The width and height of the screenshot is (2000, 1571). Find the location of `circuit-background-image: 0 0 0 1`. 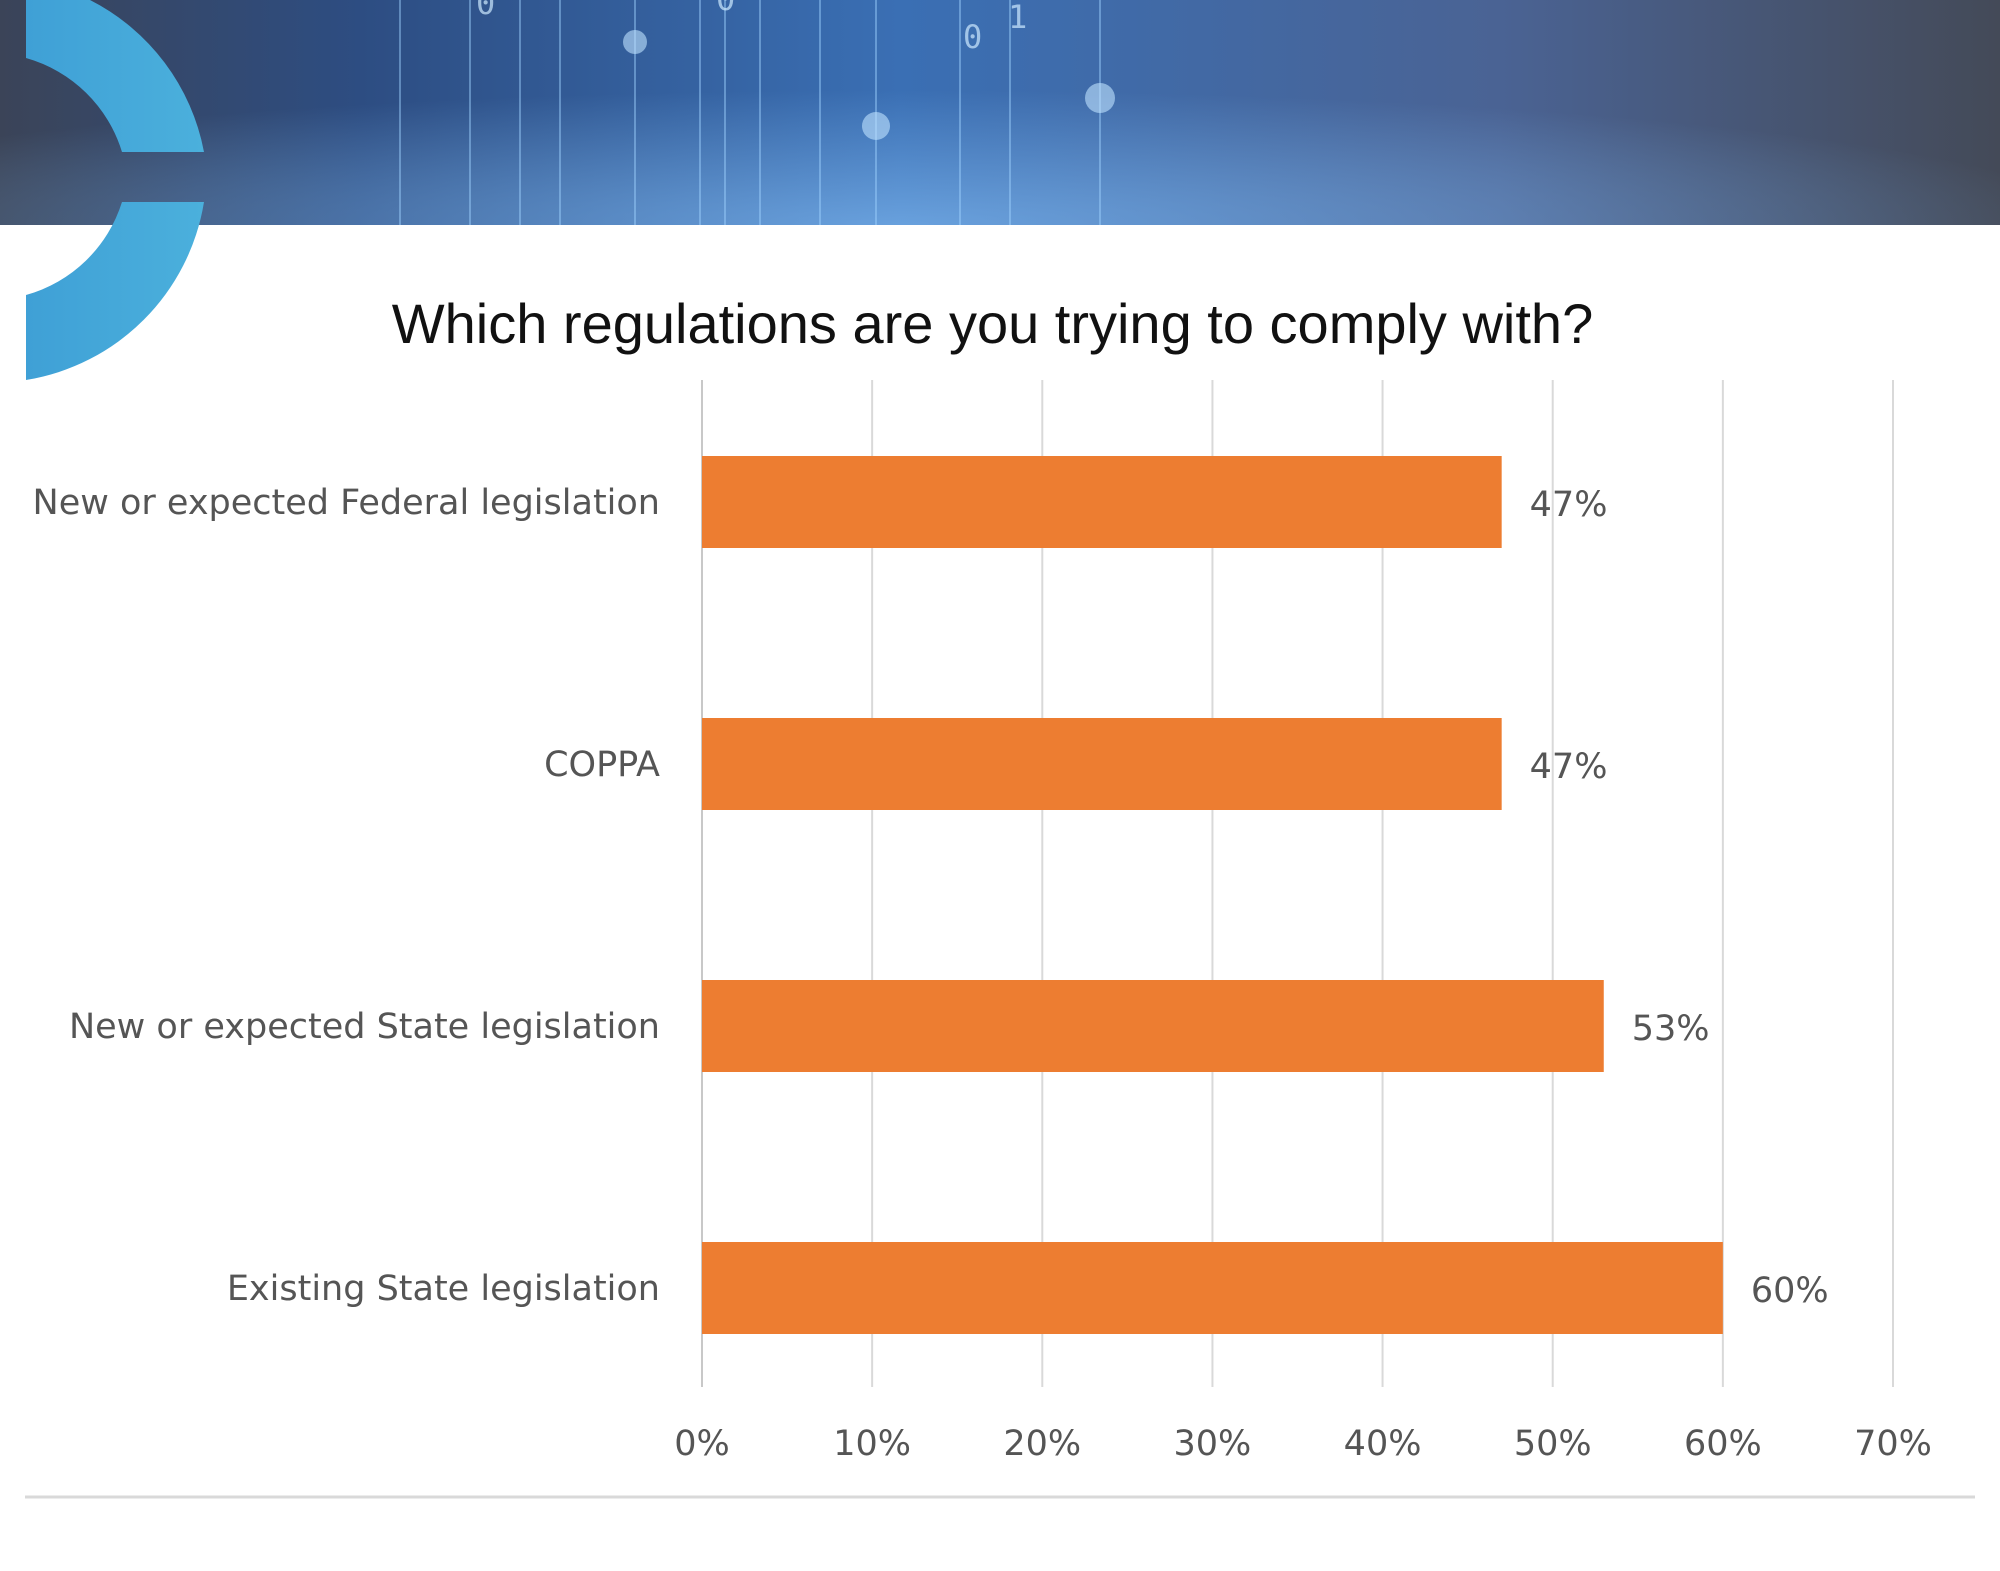

circuit-background-image: 0 0 0 1 is located at coordinates (1000, 112).